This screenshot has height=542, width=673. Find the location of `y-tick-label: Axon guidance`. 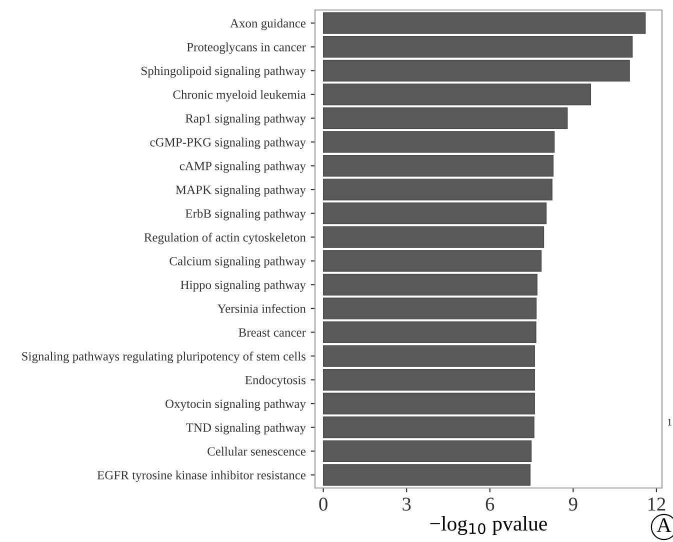

y-tick-label: Axon guidance is located at coordinates (268, 24).